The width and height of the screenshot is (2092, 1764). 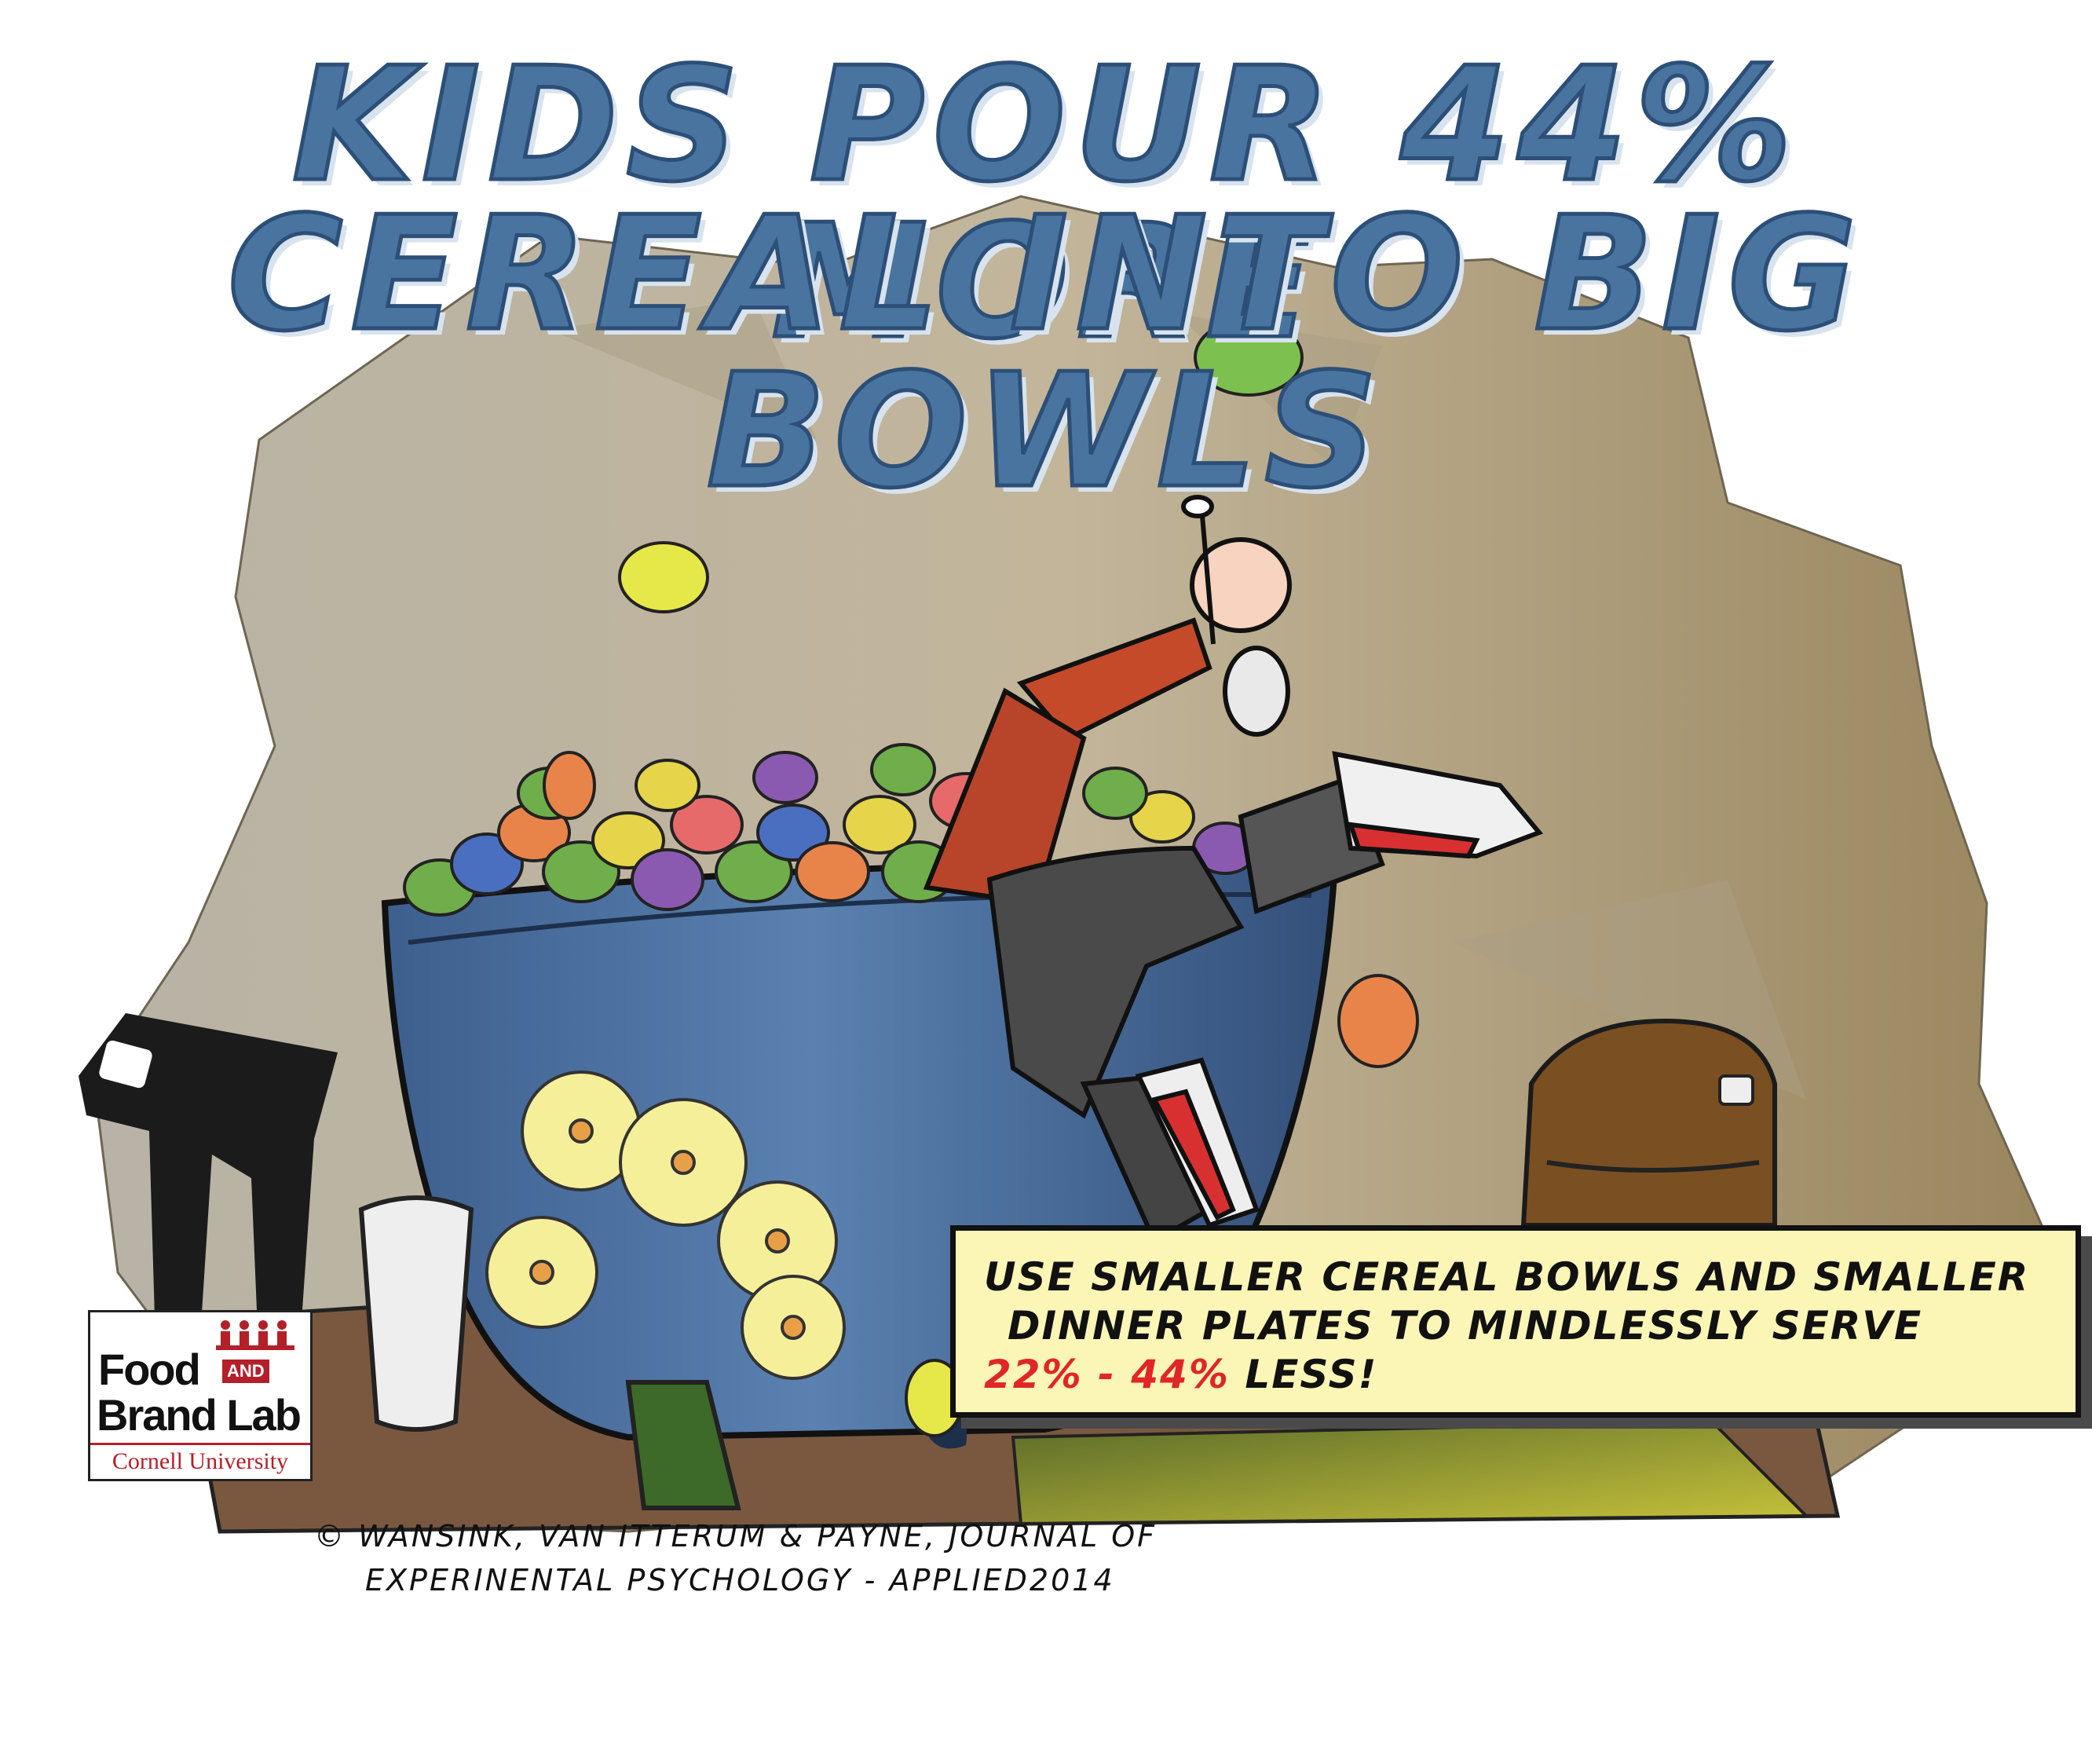 What do you see at coordinates (199, 1415) in the screenshot?
I see `logo-brand-lab: Brand Lab` at bounding box center [199, 1415].